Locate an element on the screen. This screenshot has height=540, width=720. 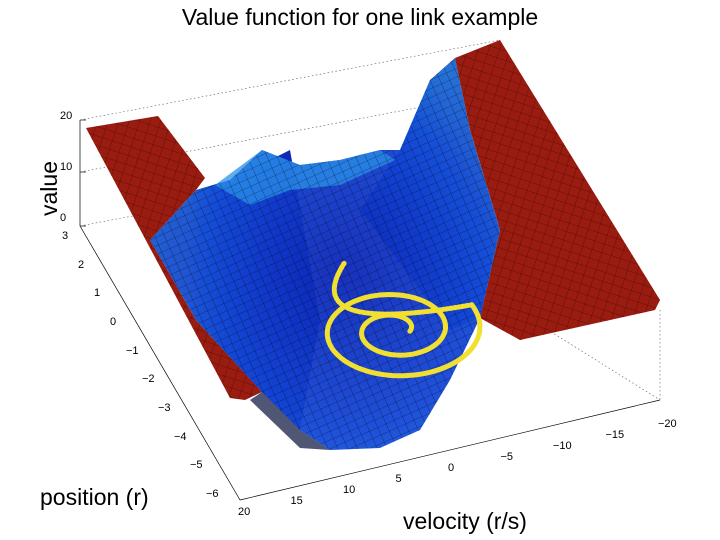
x-tick-label: −10 is located at coordinates (562, 446).